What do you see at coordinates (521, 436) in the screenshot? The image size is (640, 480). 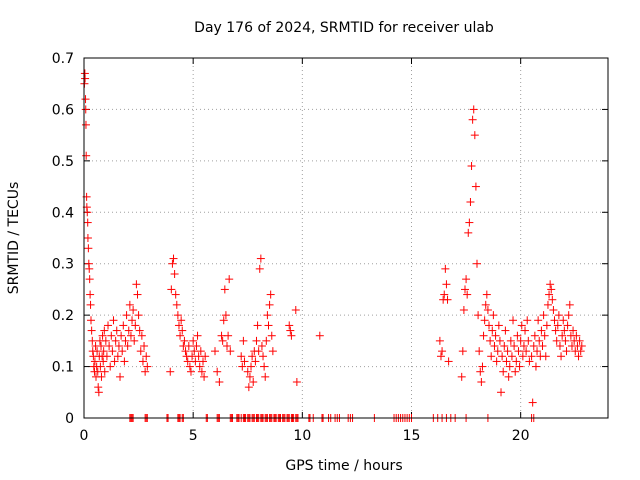 I see `x-tick-label: 20` at bounding box center [521, 436].